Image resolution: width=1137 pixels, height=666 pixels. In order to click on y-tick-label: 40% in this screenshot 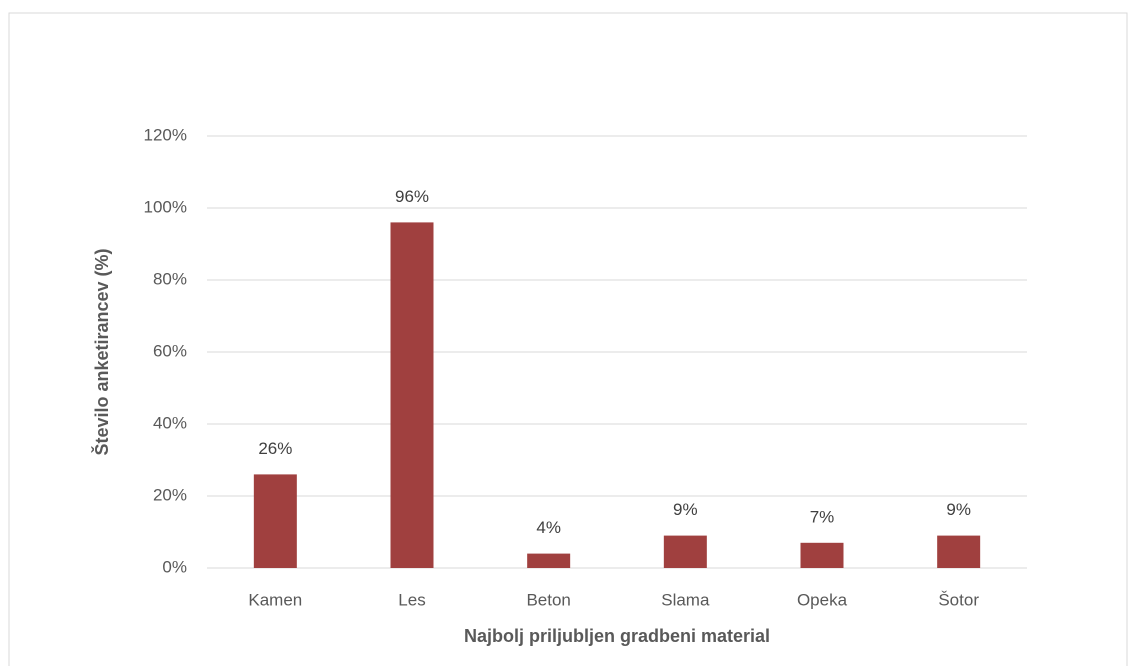, I will do `click(170, 422)`.